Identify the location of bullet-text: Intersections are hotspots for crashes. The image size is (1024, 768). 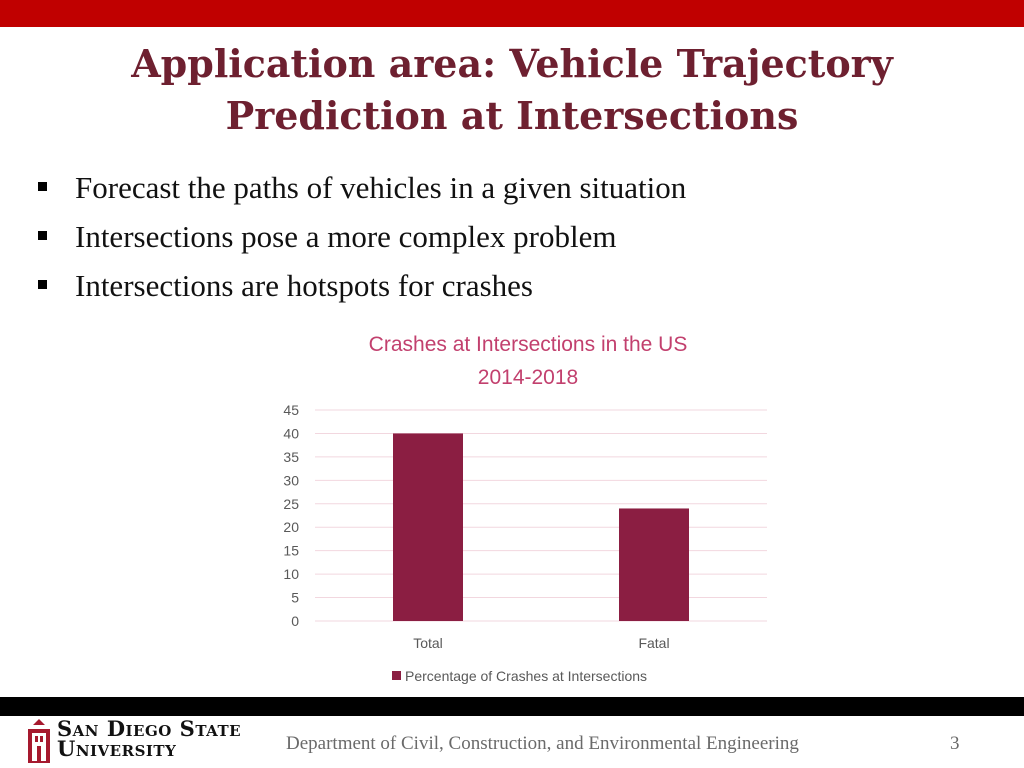
(304, 285).